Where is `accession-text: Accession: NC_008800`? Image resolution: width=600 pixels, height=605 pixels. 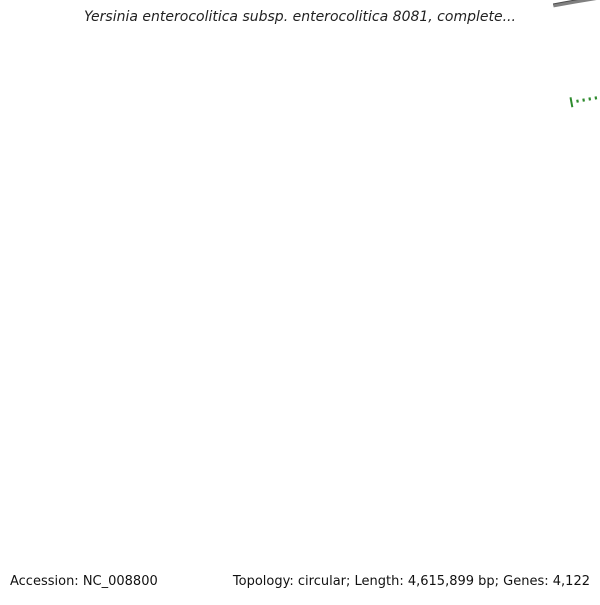
accession-text: Accession: NC_008800 is located at coordinates (84, 581).